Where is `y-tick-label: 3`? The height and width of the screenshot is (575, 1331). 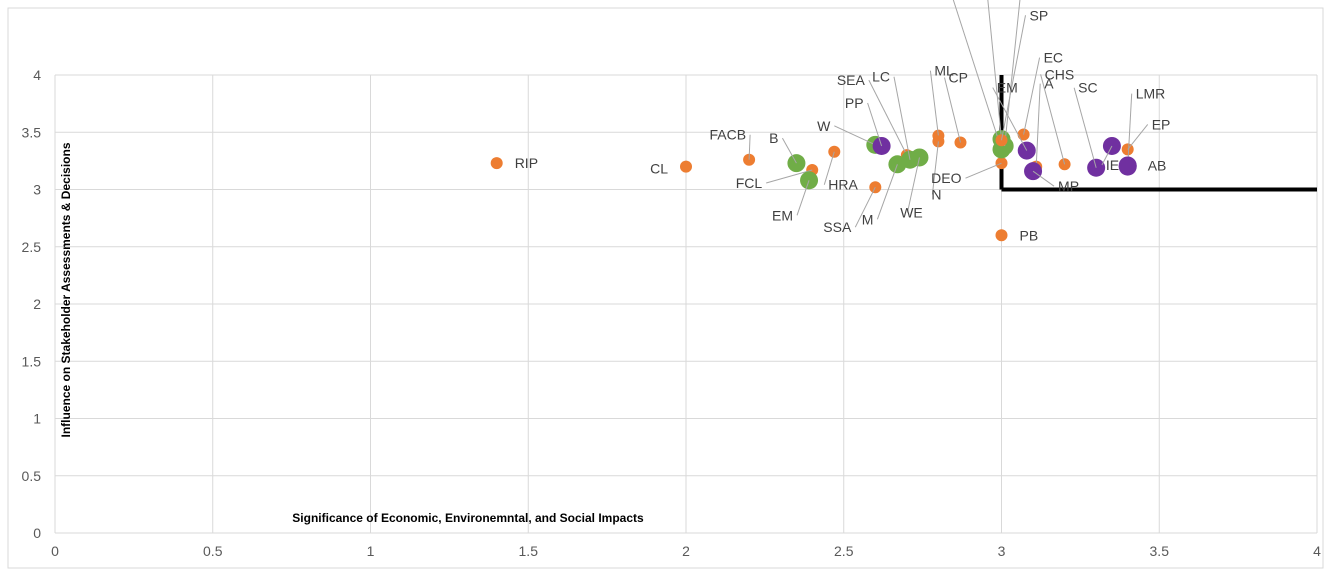
y-tick-label: 3 is located at coordinates (37, 190).